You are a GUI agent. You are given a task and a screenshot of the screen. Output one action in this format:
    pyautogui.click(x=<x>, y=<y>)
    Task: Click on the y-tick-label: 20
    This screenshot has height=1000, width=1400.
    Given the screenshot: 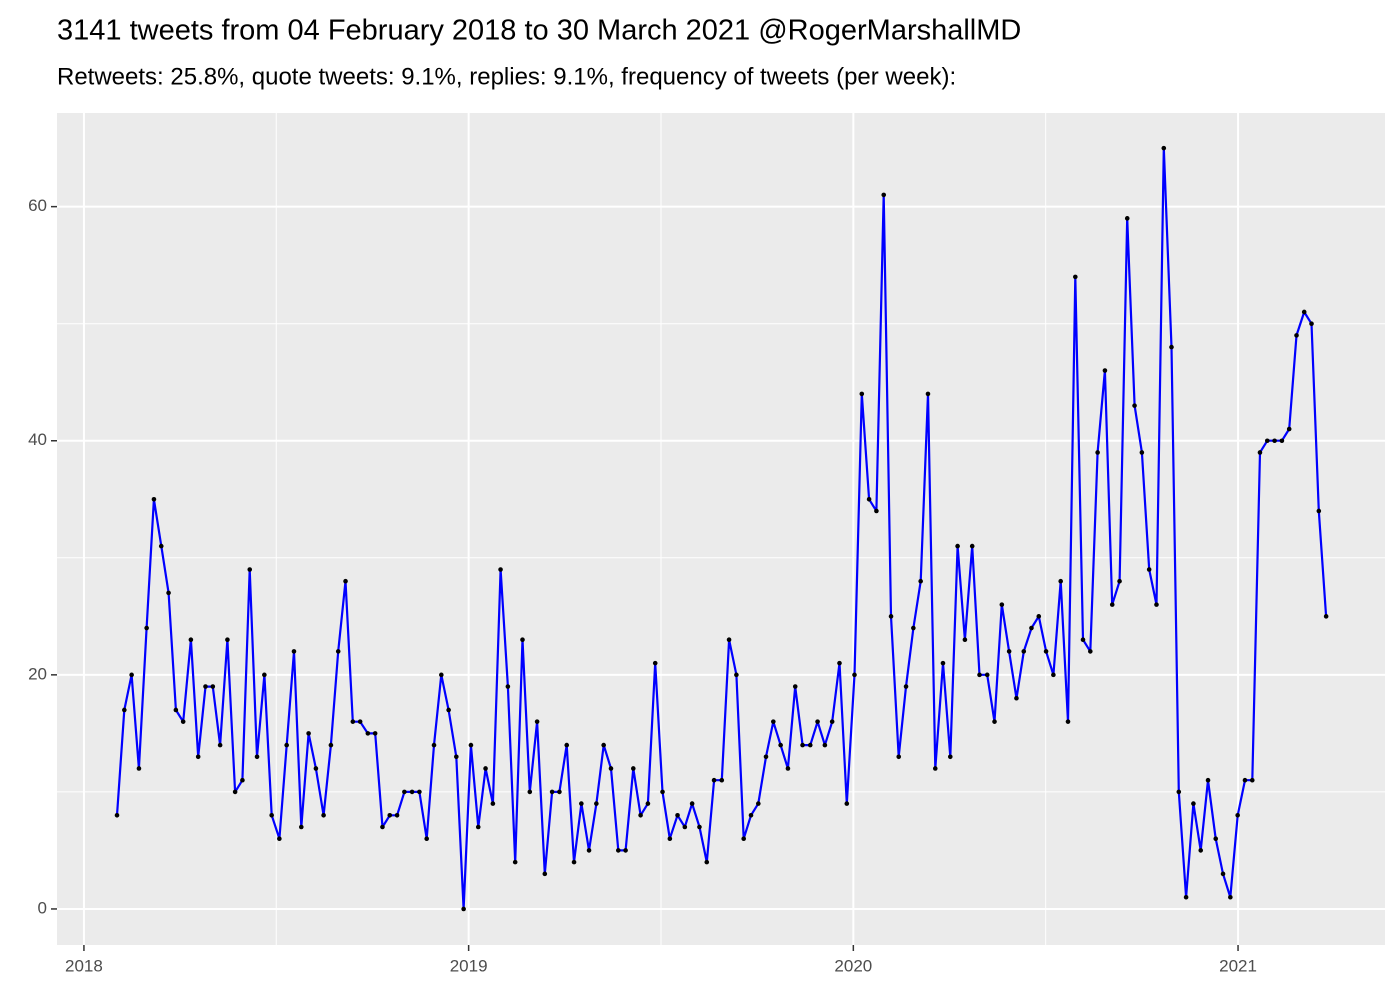 What is the action you would take?
    pyautogui.click(x=37, y=673)
    